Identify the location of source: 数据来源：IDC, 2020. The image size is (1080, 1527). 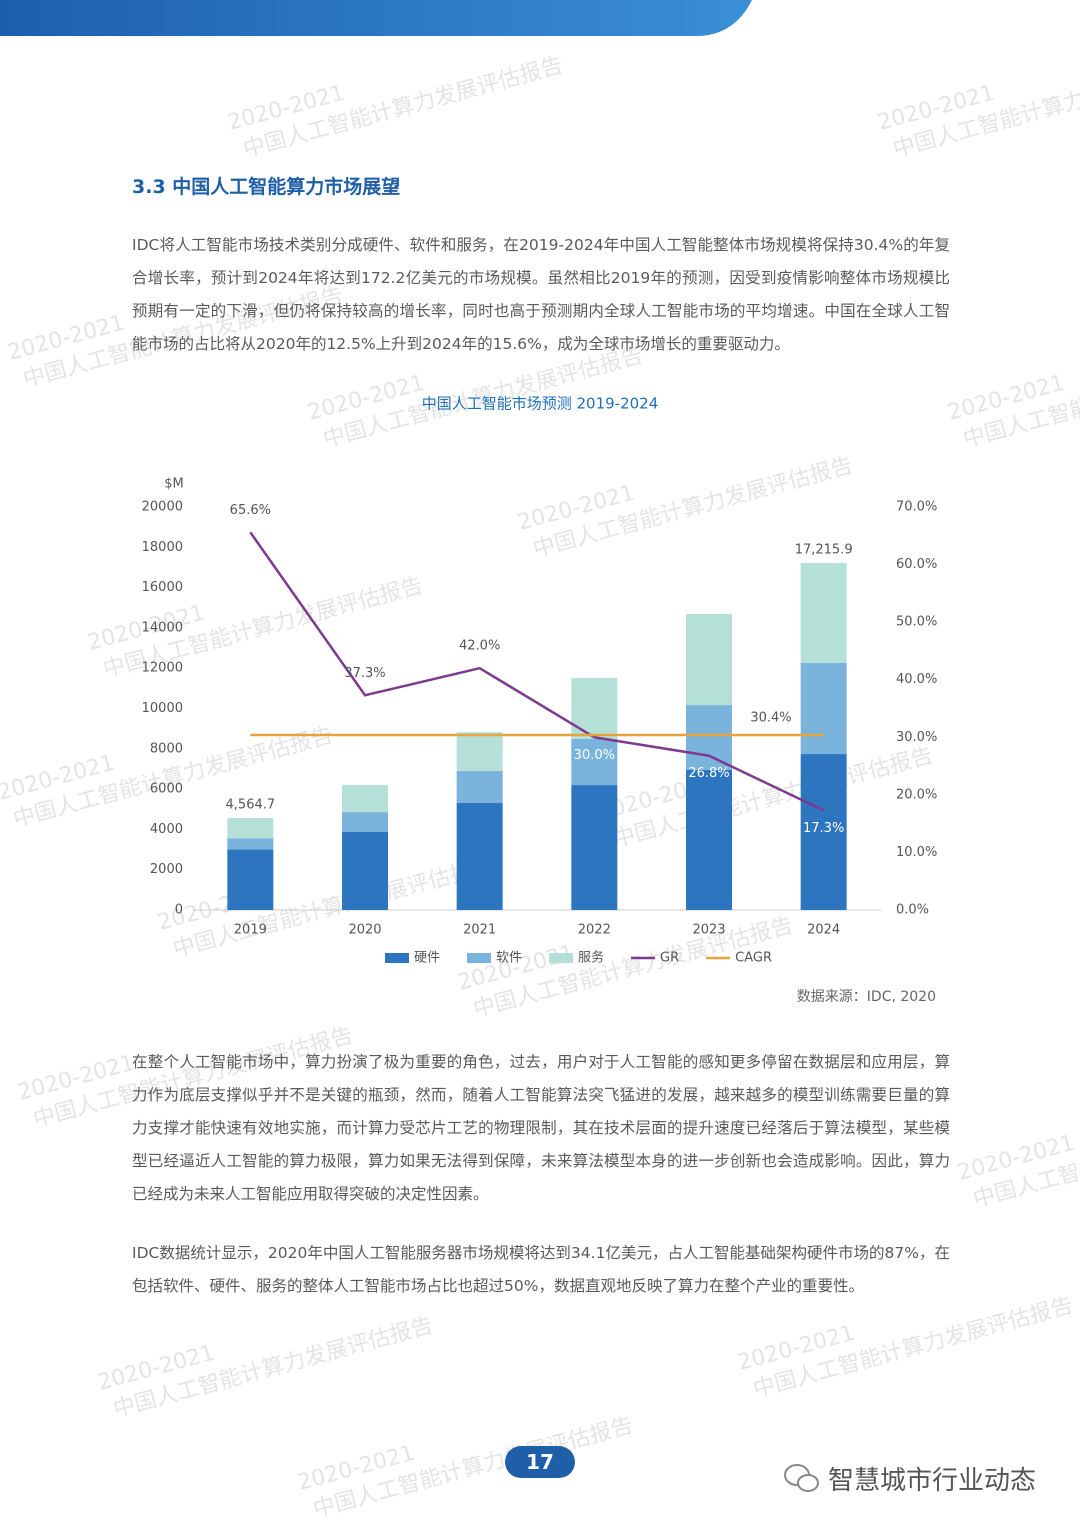
(866, 997).